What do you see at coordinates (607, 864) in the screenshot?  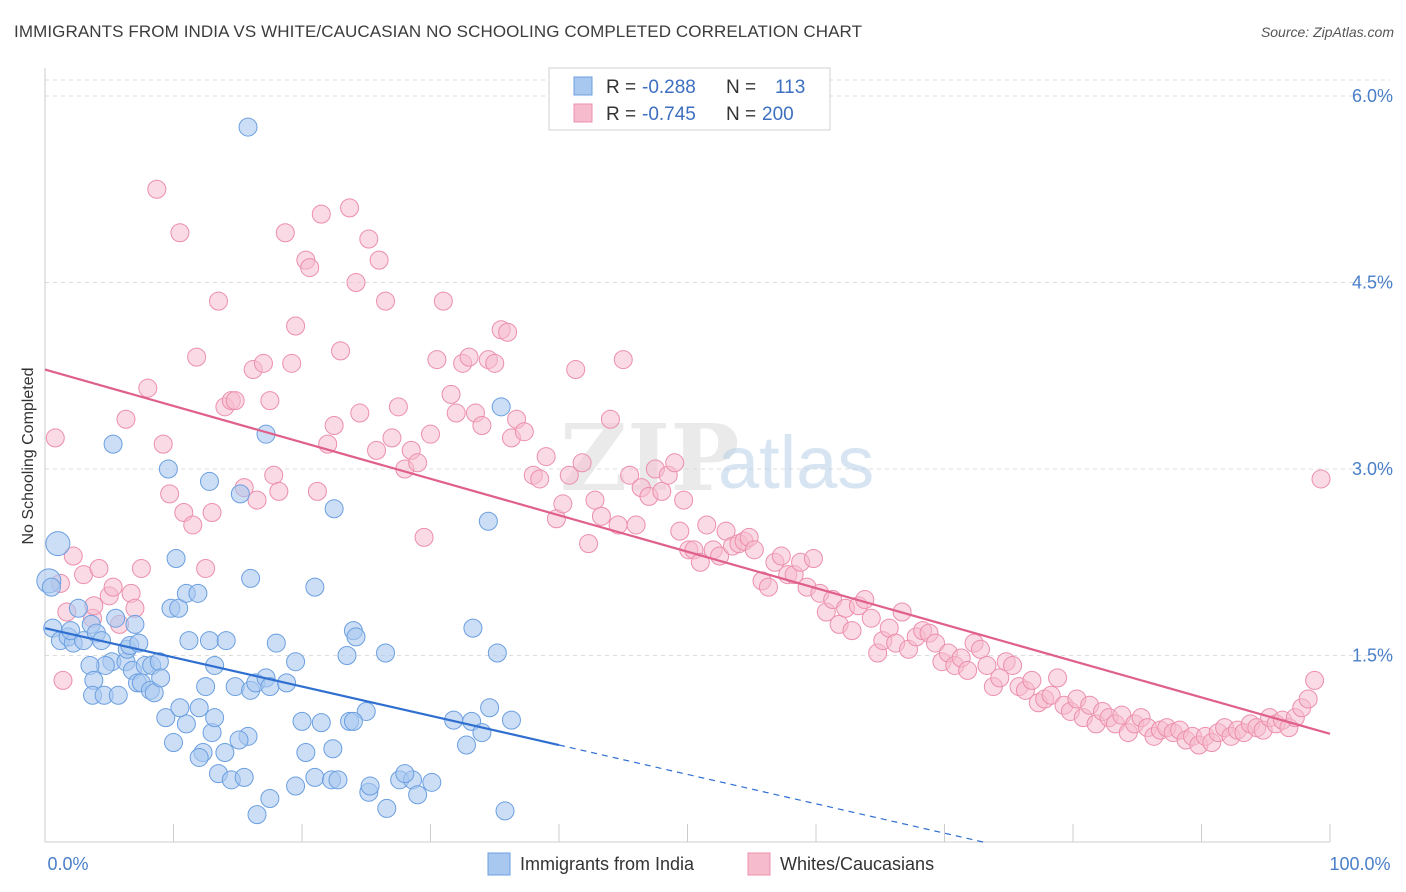 I see `bottom-legend-label-1: Immigrants from India` at bounding box center [607, 864].